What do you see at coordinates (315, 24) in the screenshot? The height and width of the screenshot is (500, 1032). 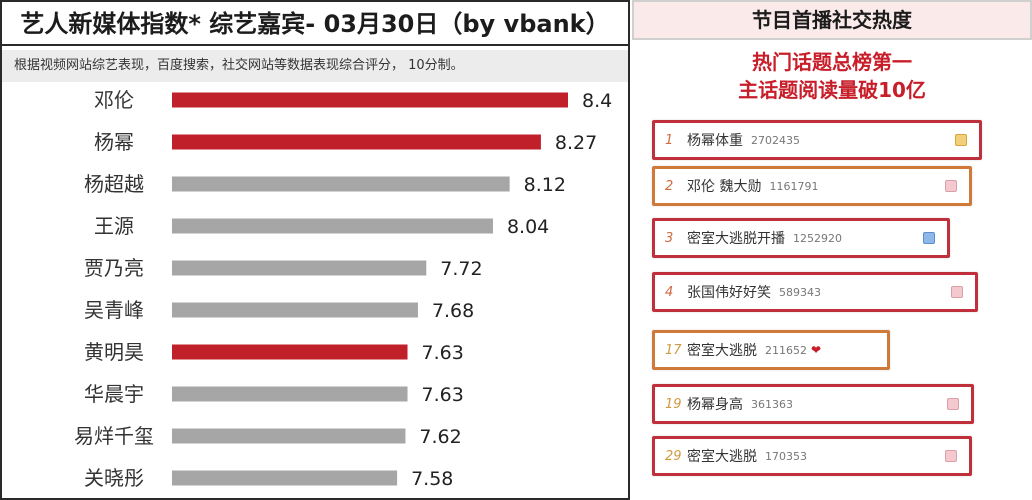 I see `chart-title: 艺人新媒体指数* 综艺嘉宾- 03月30日（by vbank）` at bounding box center [315, 24].